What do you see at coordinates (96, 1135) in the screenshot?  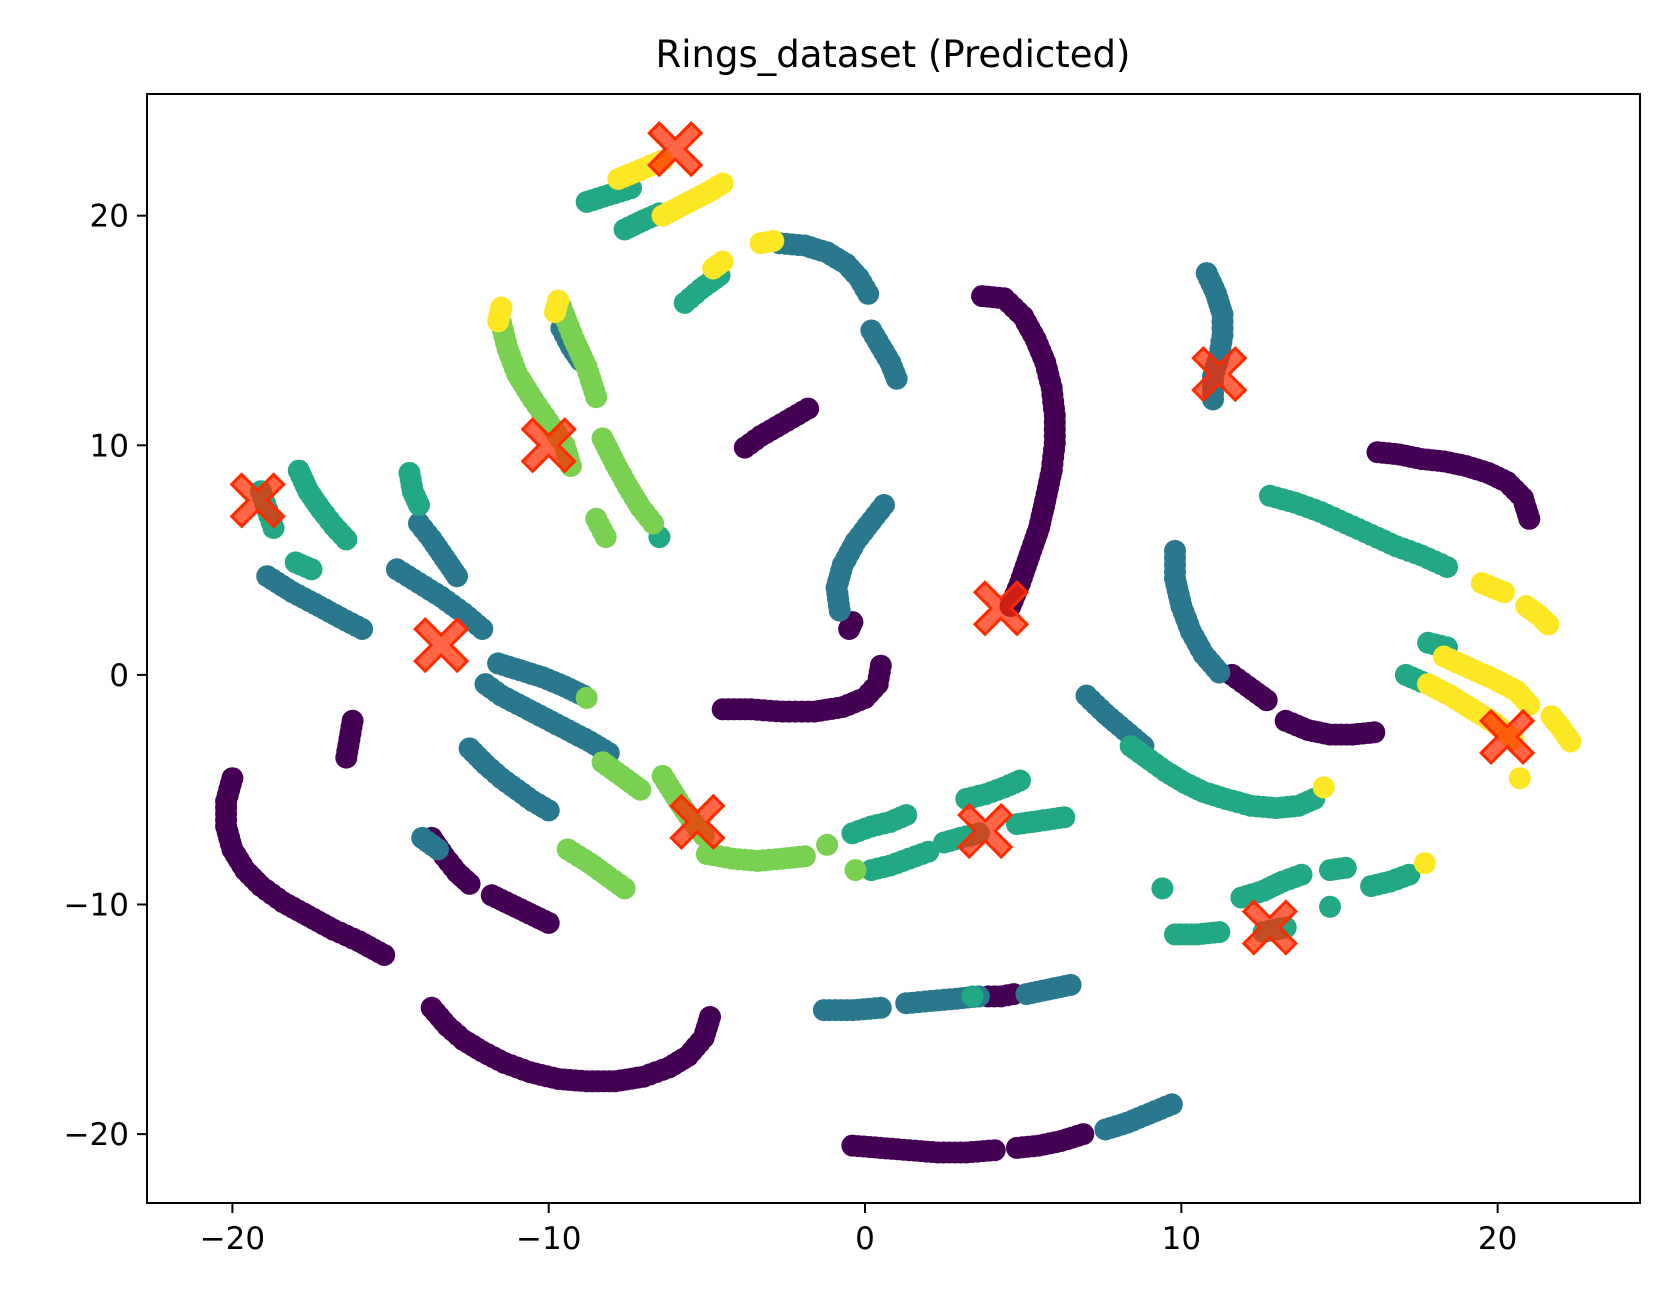 I see `y-tick-label: −20` at bounding box center [96, 1135].